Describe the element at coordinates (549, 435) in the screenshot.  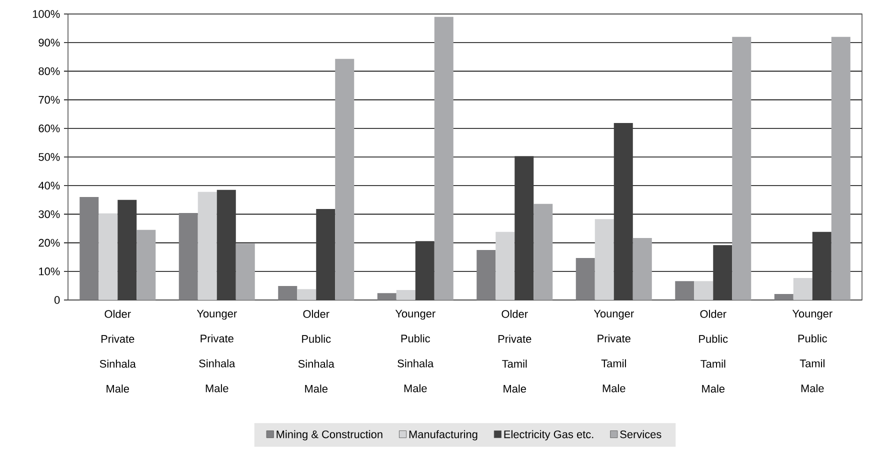
I see `legend-label: Electricity Gas etc.` at that location.